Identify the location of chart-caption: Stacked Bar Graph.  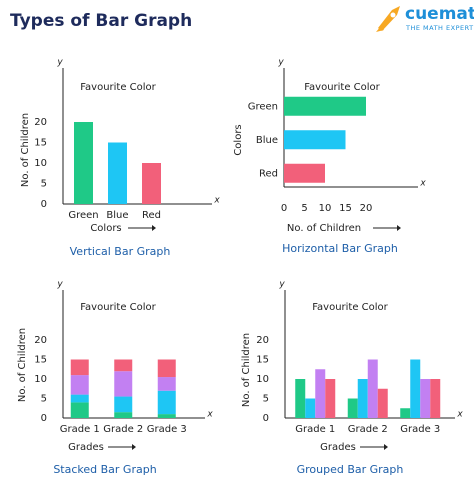
(104, 469).